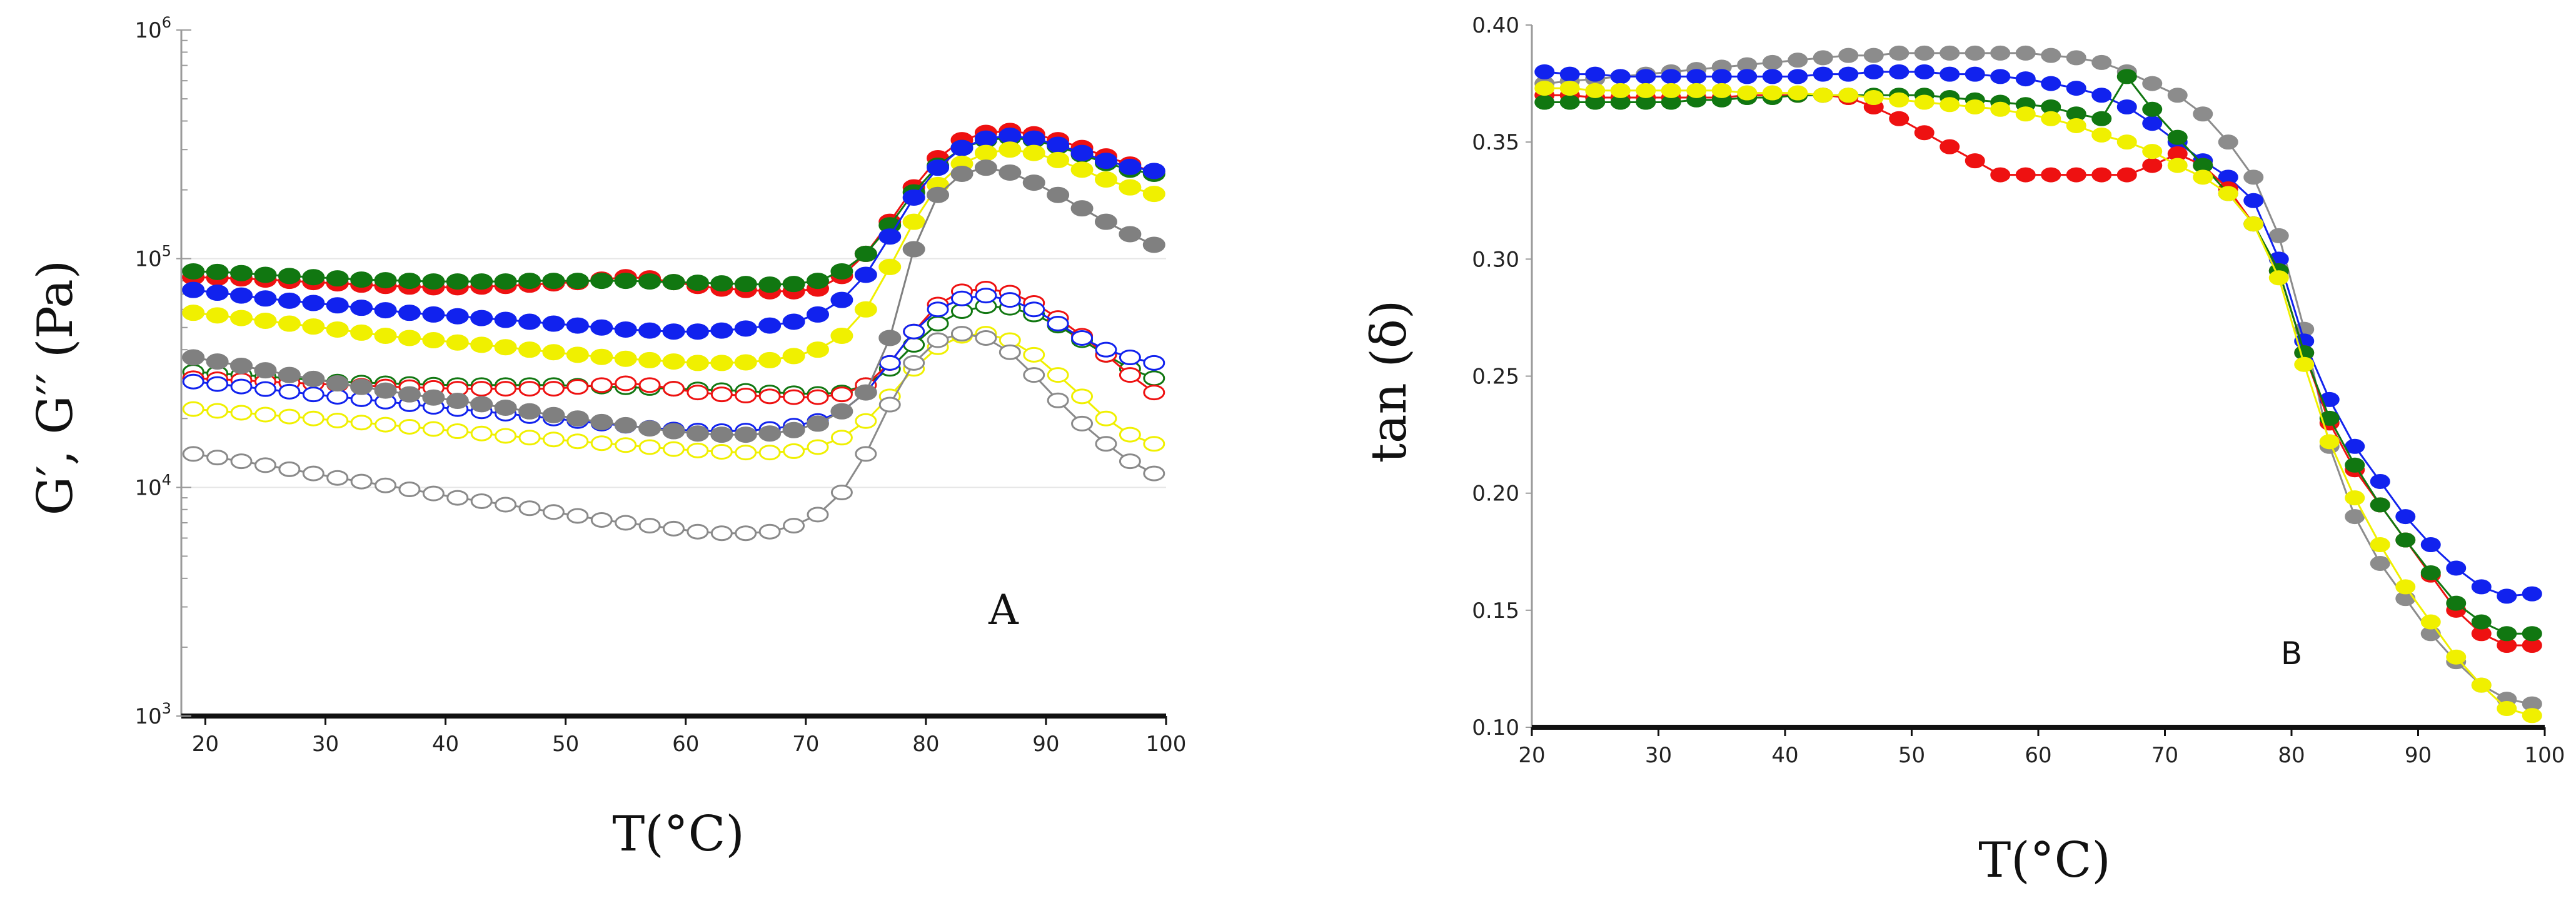  I want to click on panel-a-y-tick-label: 10⁵, so click(152, 257).